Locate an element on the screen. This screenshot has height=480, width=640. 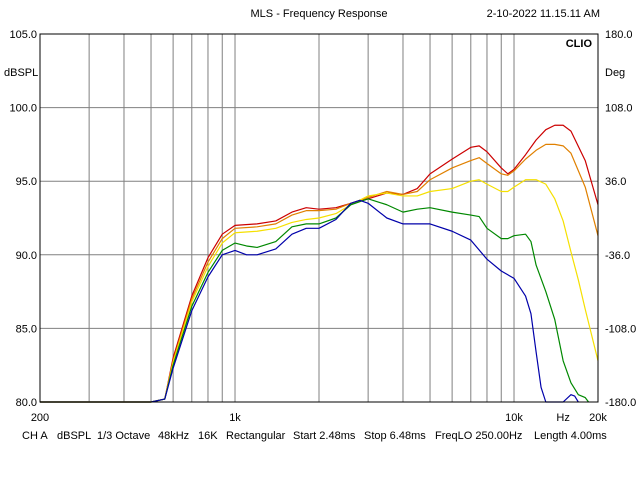
left-tick-label: 95.0 is located at coordinates (26, 182).